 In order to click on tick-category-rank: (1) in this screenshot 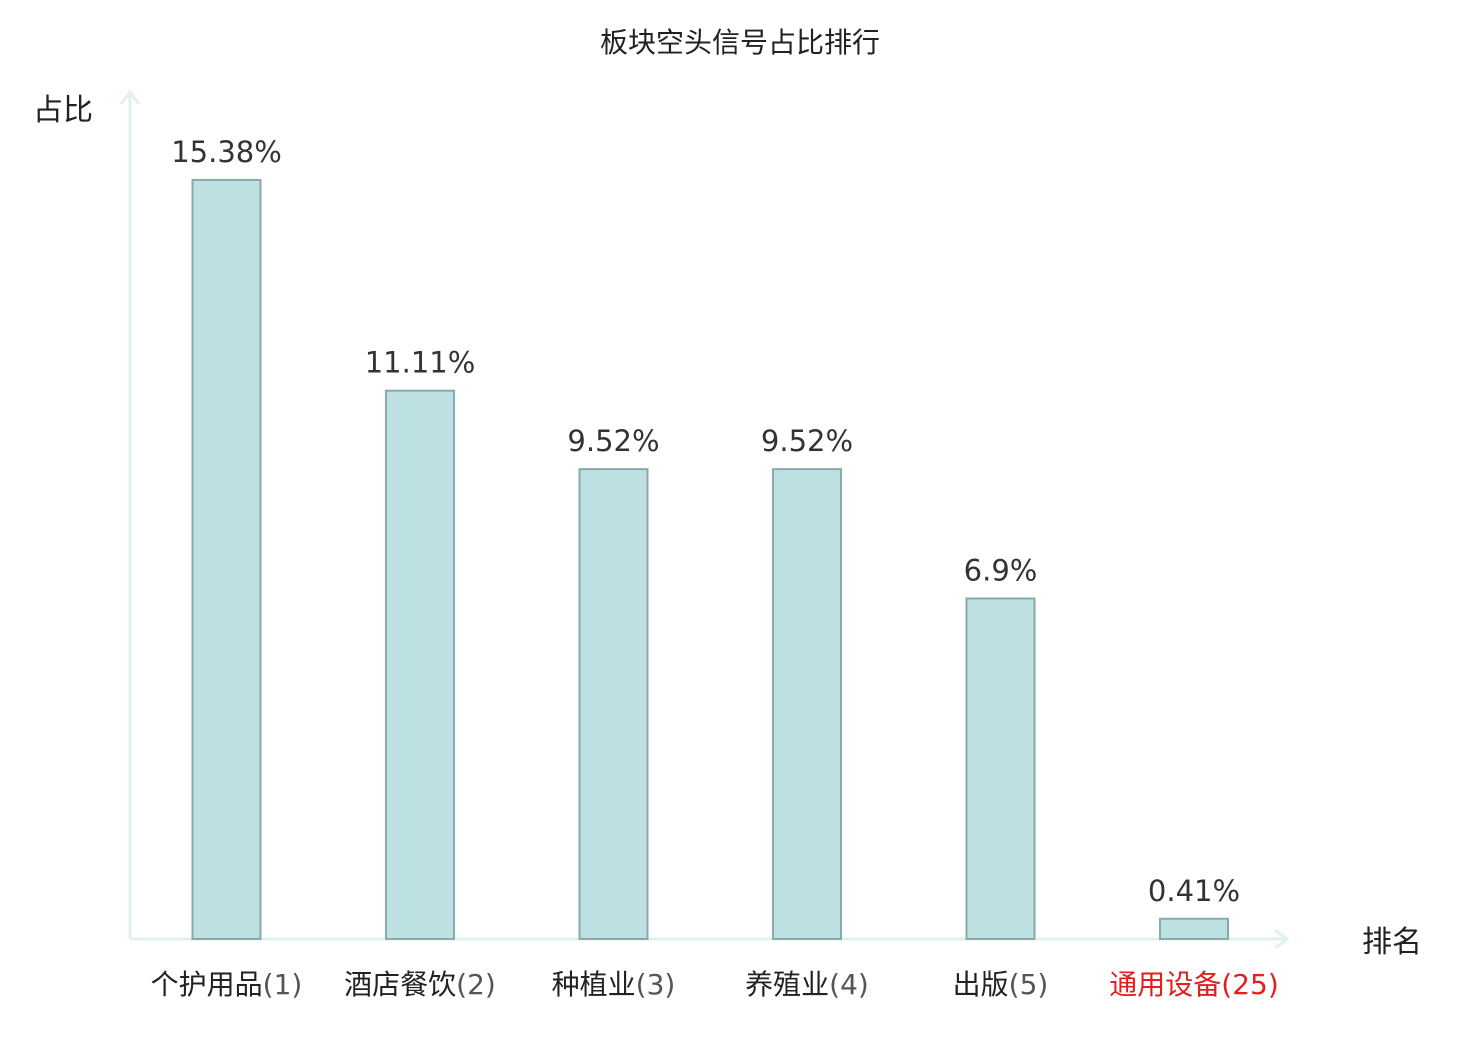, I will do `click(283, 984)`.